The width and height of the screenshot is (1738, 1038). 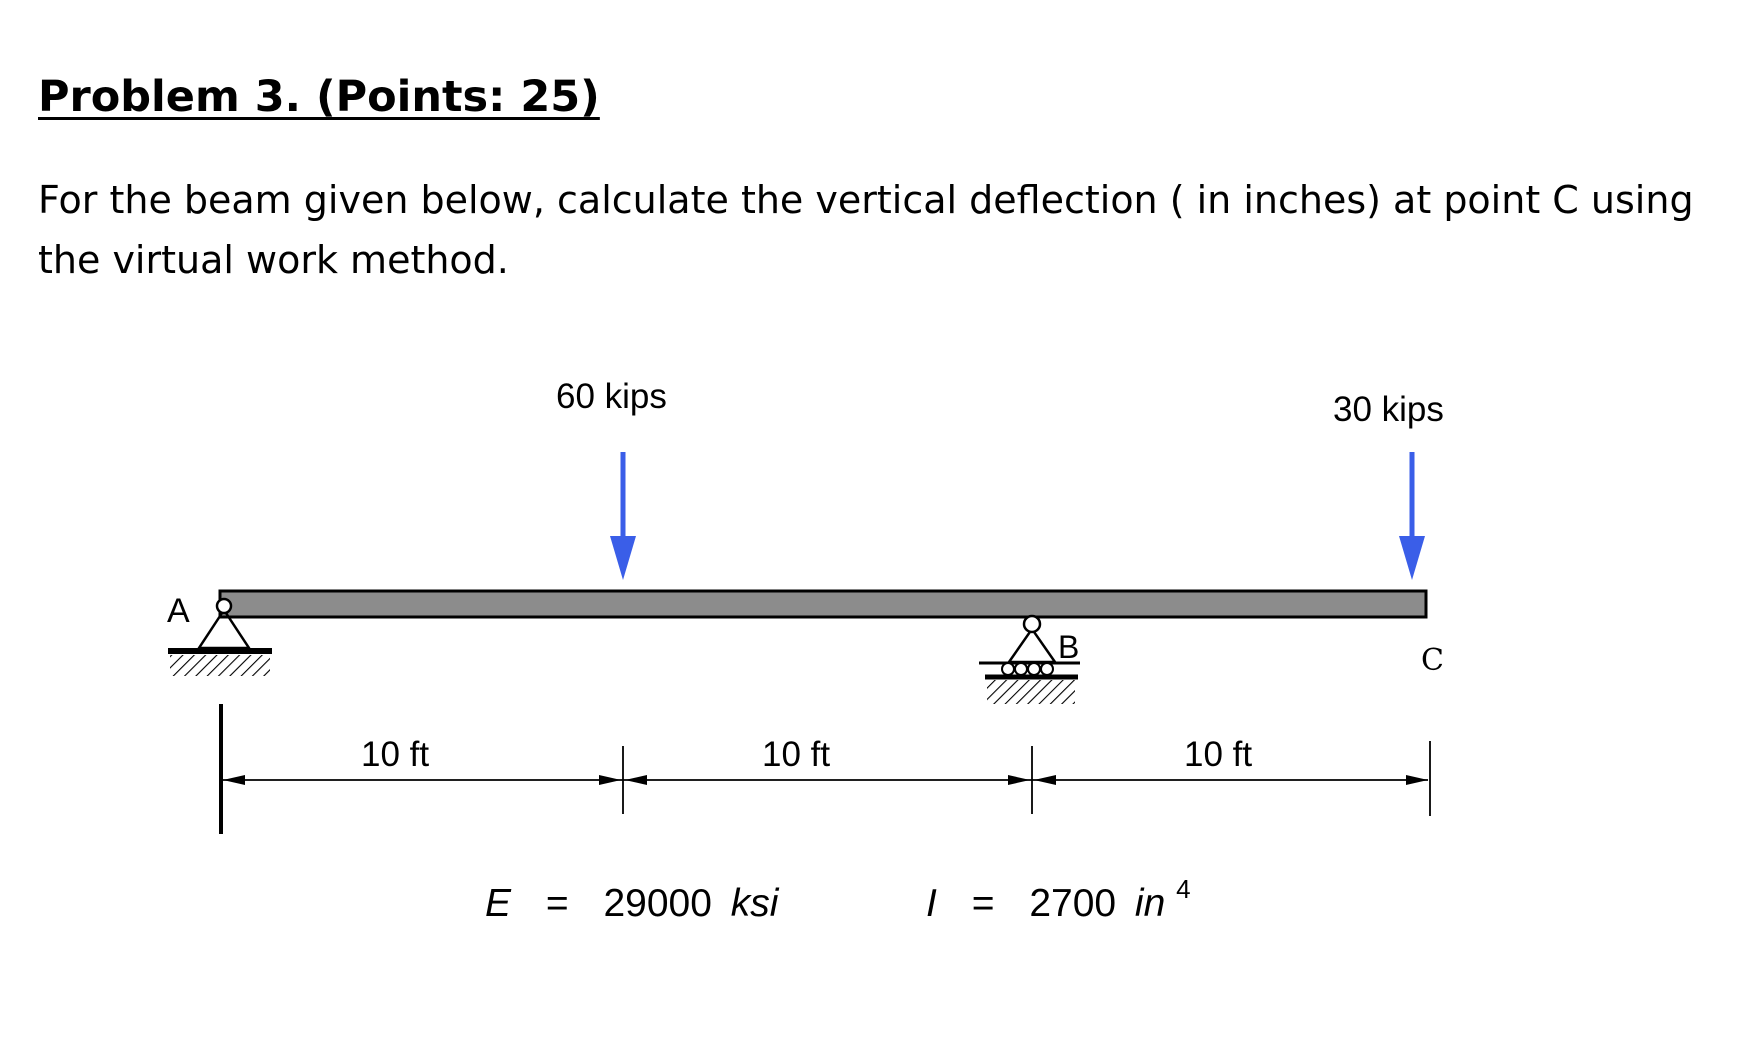 I want to click on load-arrow-60-kips, so click(x=623, y=516).